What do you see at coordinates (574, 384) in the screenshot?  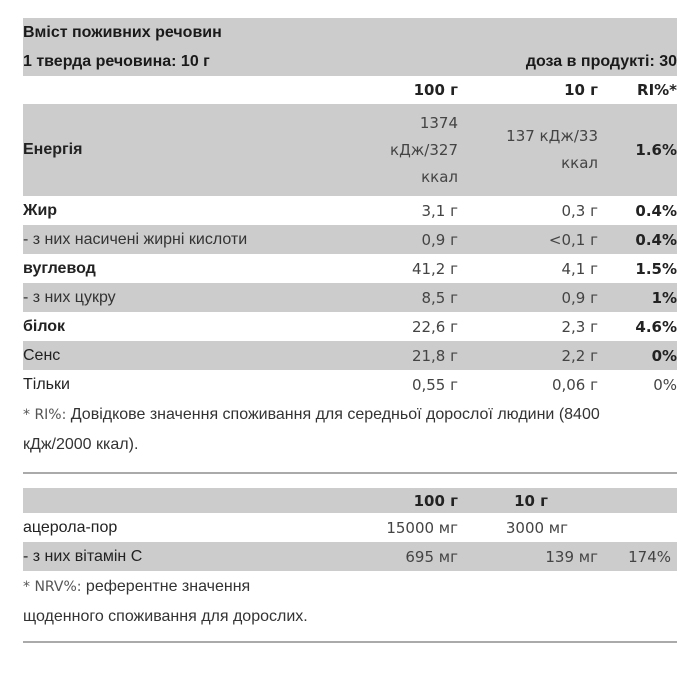 I see `row-per10: 0,06 г` at bounding box center [574, 384].